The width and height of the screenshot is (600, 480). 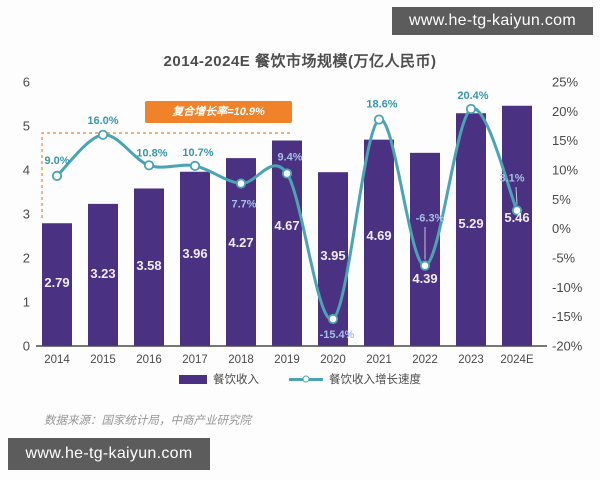 What do you see at coordinates (56, 161) in the screenshot?
I see `growth-value-label: 9.0%` at bounding box center [56, 161].